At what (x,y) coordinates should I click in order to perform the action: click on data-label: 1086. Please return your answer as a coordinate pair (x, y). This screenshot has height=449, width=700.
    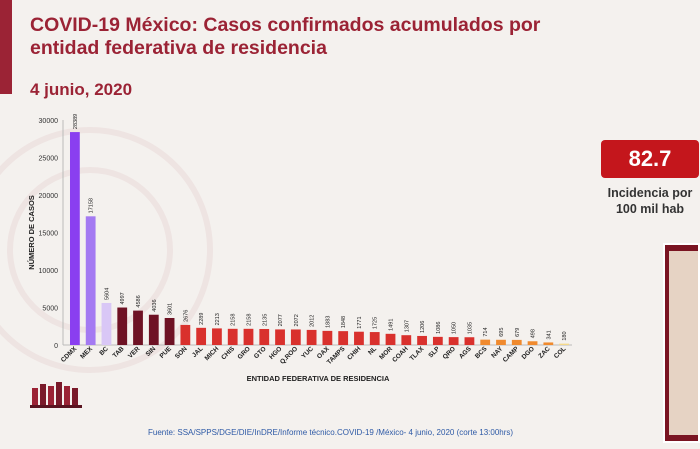
    Looking at the image, I should click on (439, 328).